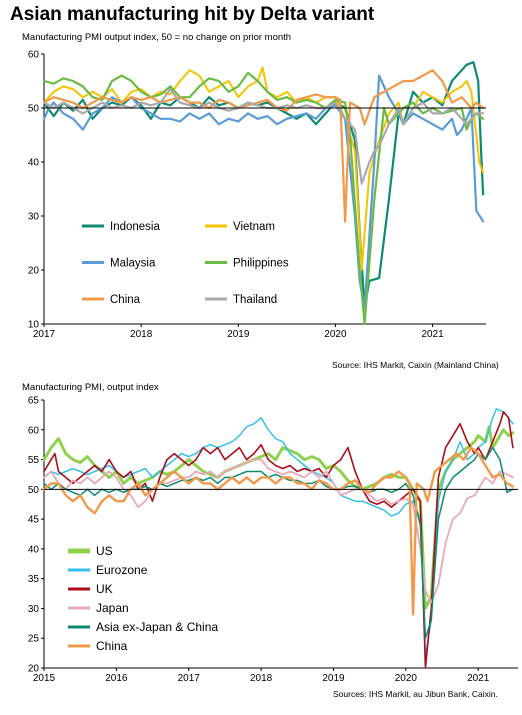  I want to click on chart2-x-tick-label: 2021, so click(478, 678).